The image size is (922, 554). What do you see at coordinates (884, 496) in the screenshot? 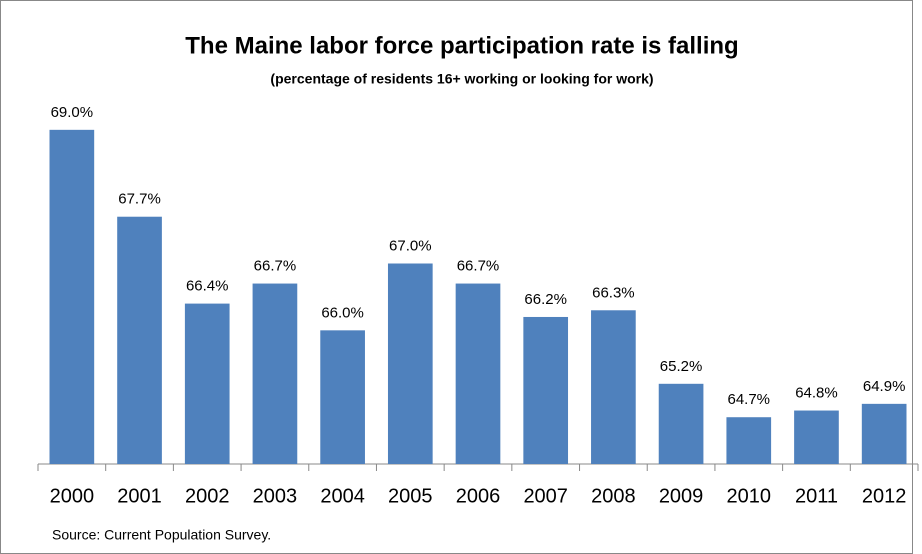
I see `x-tick-label: 2012` at bounding box center [884, 496].